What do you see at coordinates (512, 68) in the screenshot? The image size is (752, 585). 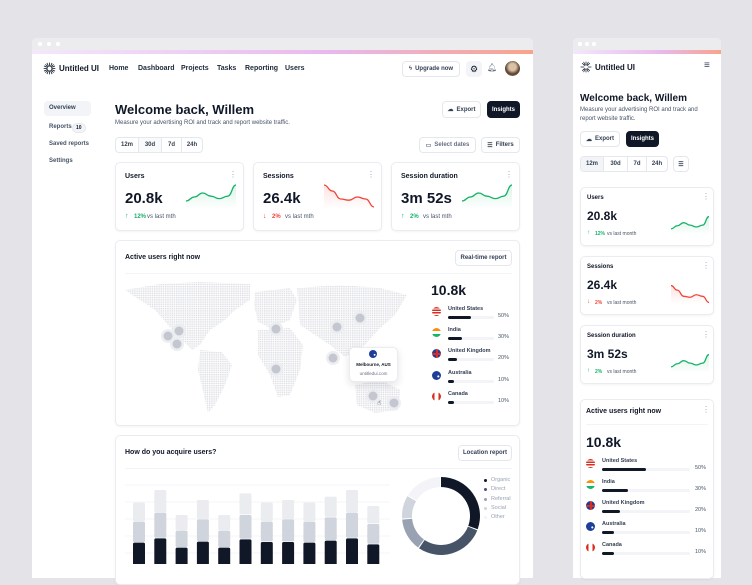 I see `avatar` at bounding box center [512, 68].